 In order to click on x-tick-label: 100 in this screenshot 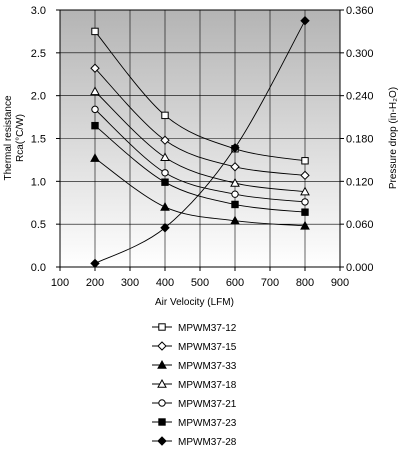, I will do `click(60, 283)`.